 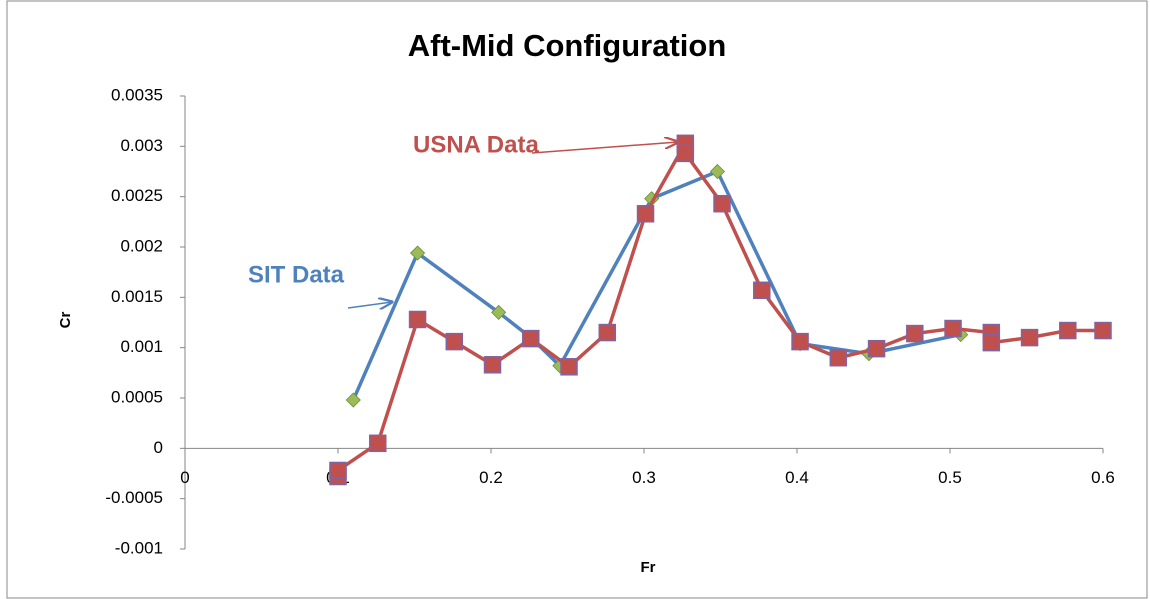 What do you see at coordinates (65, 320) in the screenshot?
I see `y-axis-title: Cr` at bounding box center [65, 320].